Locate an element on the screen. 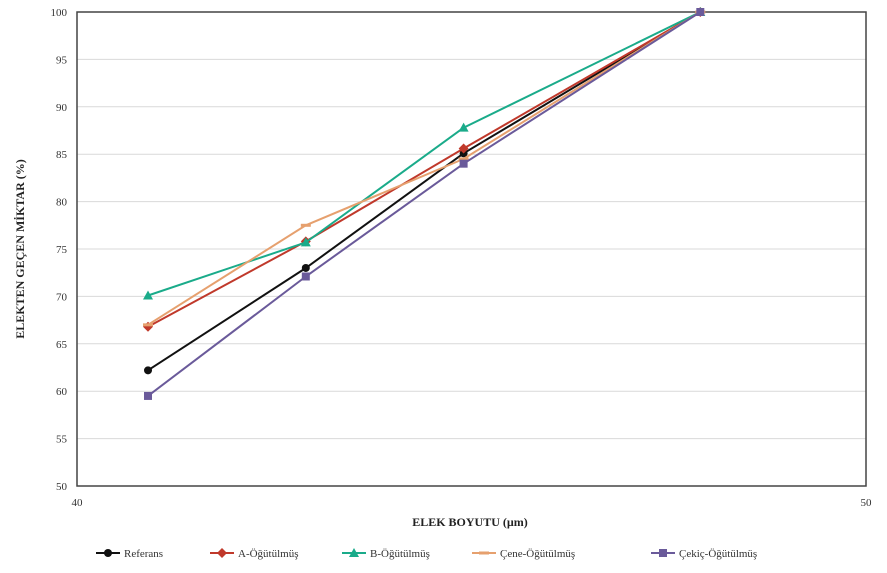 This screenshot has width=887, height=573. legend-entry: Çene-Öğütülmüş is located at coordinates (523, 554).